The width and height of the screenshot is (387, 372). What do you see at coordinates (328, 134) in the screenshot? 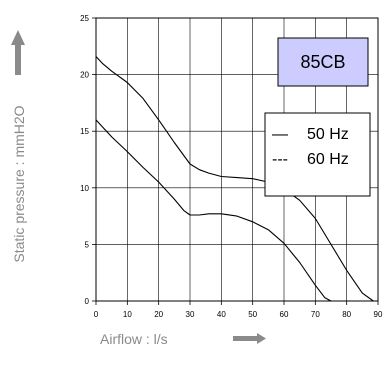
I see `legend-label-50hz: 50 Hz` at bounding box center [328, 134].